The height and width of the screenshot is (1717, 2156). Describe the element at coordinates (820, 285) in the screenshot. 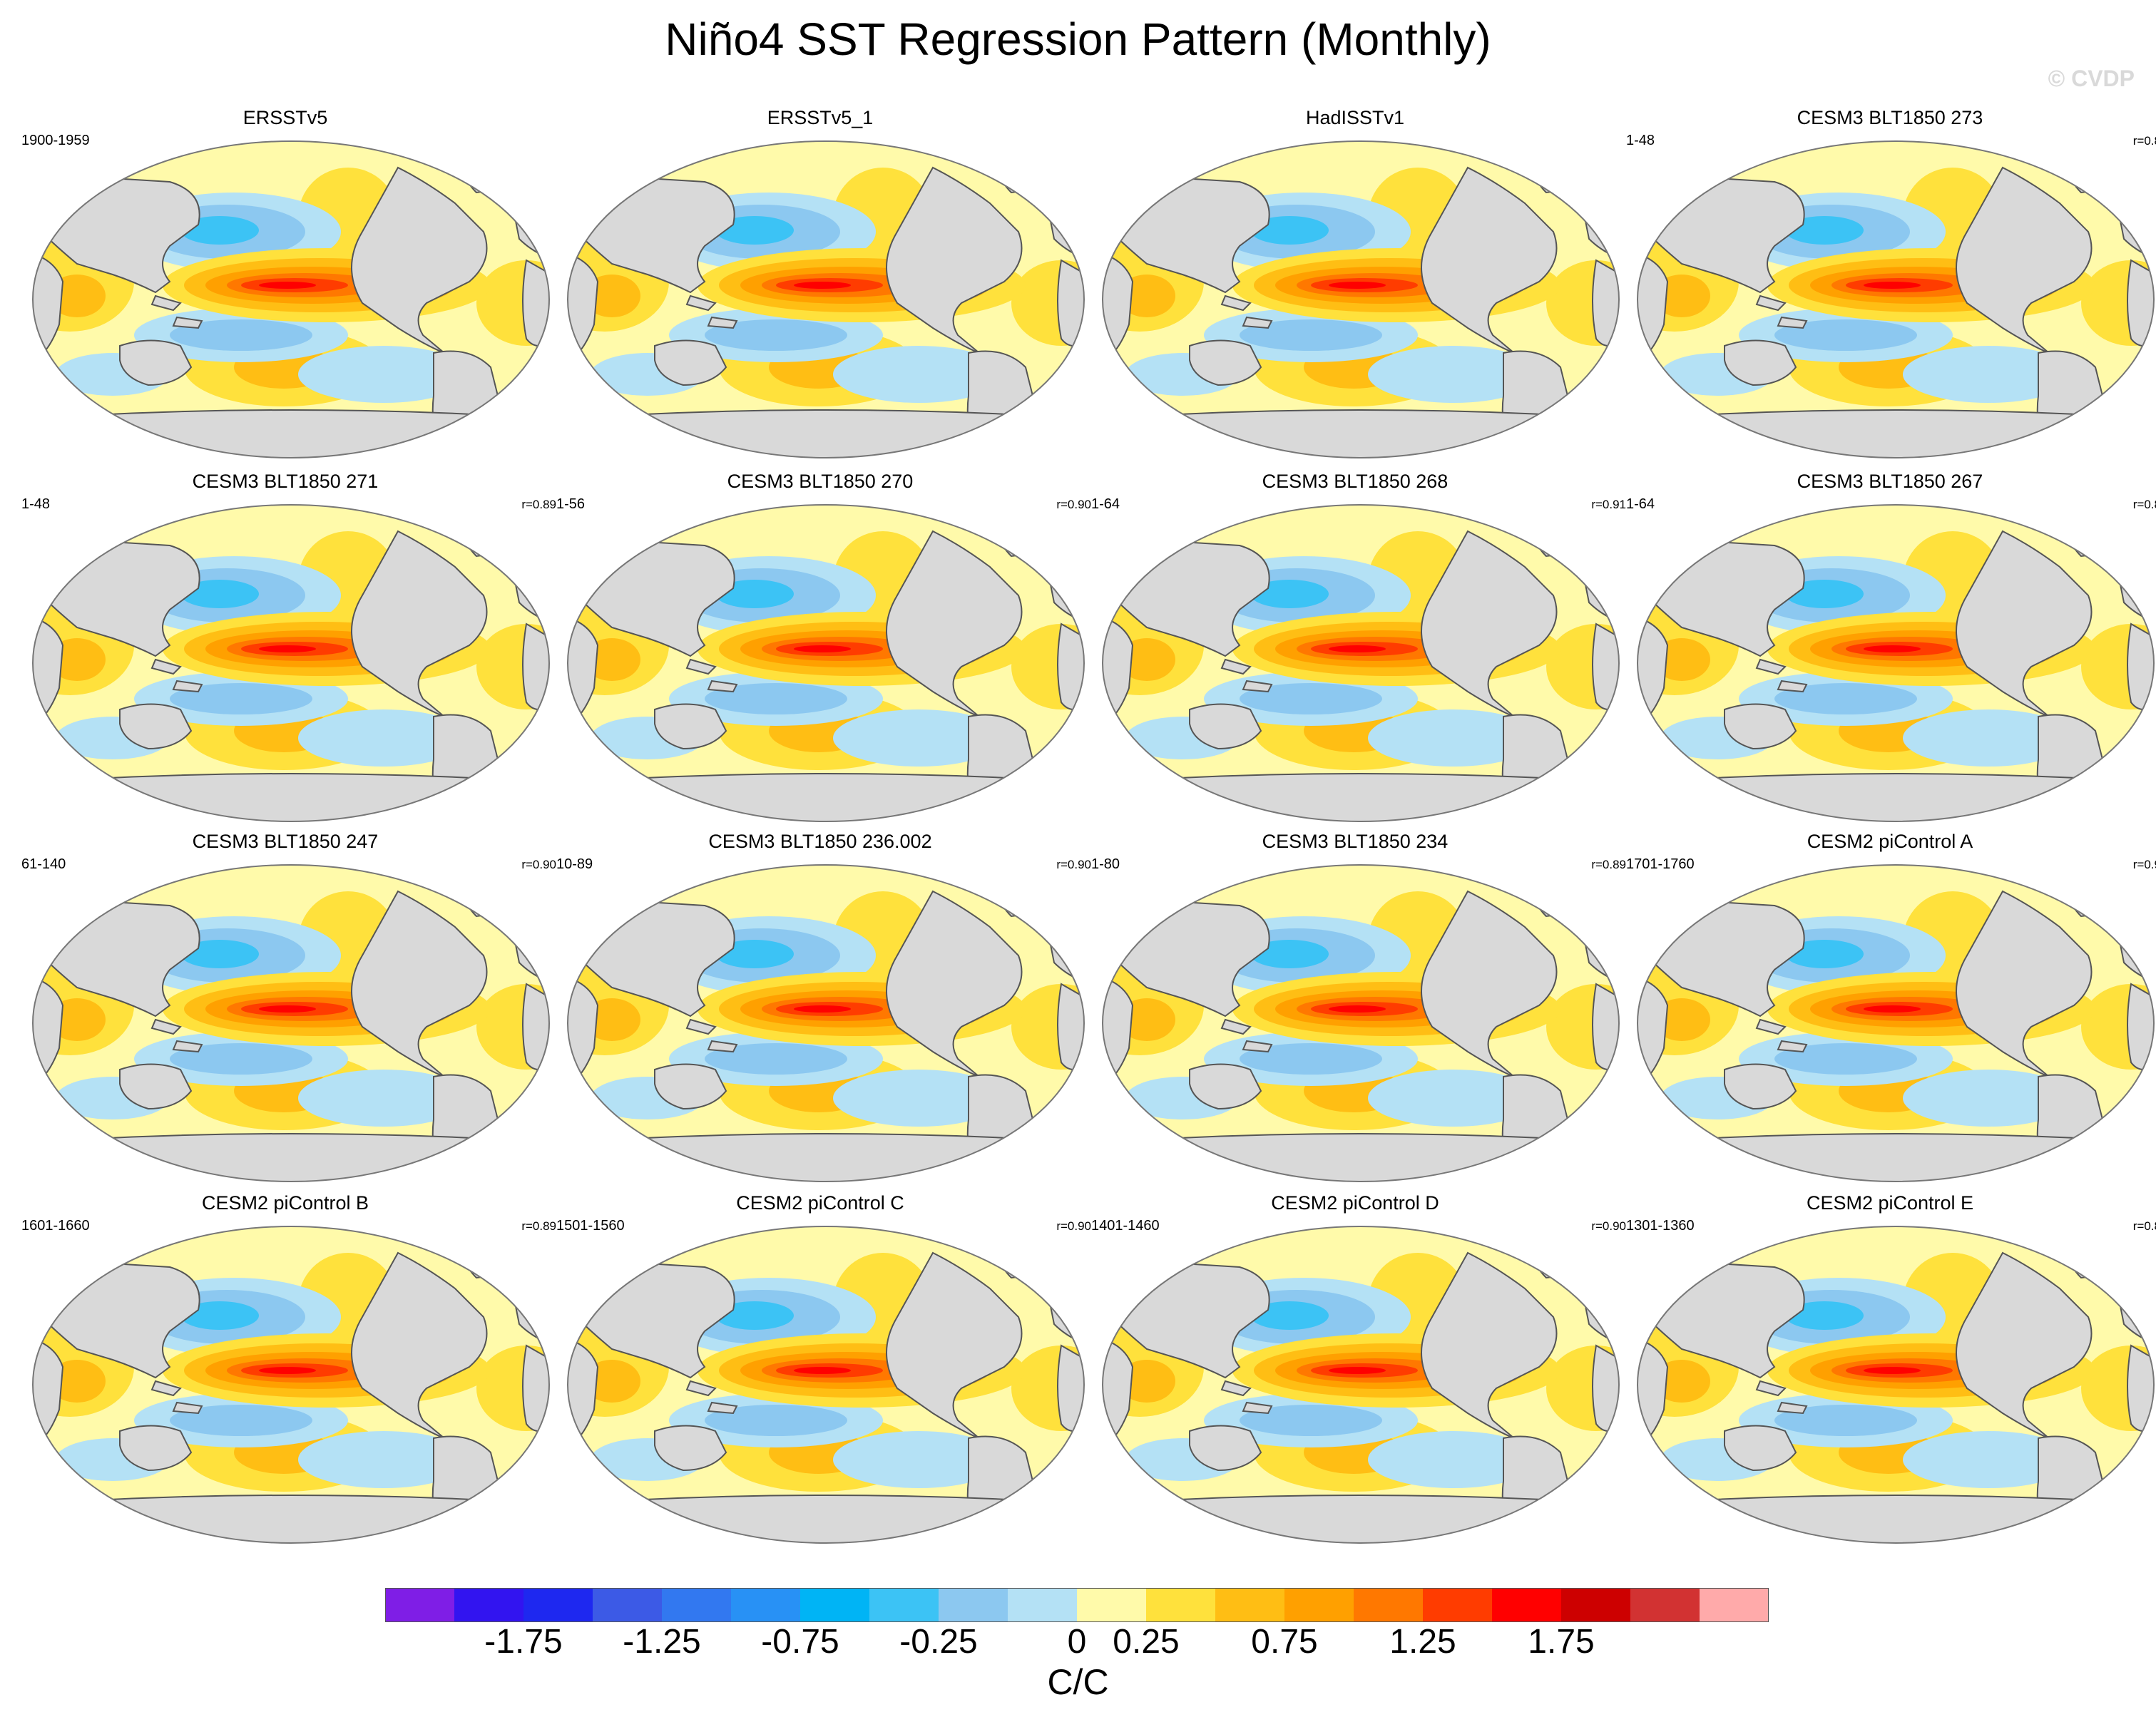

I see `map-panel: ERSSTv5_1` at that location.